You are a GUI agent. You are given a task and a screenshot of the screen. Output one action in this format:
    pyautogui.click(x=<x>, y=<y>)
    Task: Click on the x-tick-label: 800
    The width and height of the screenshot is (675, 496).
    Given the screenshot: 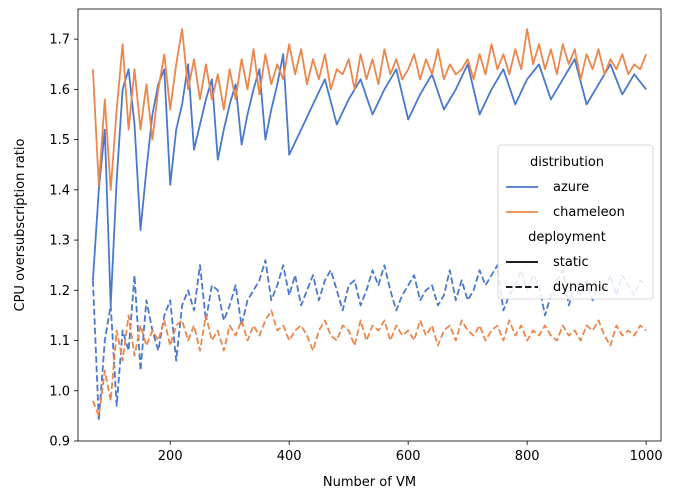 What is the action you would take?
    pyautogui.click(x=527, y=456)
    